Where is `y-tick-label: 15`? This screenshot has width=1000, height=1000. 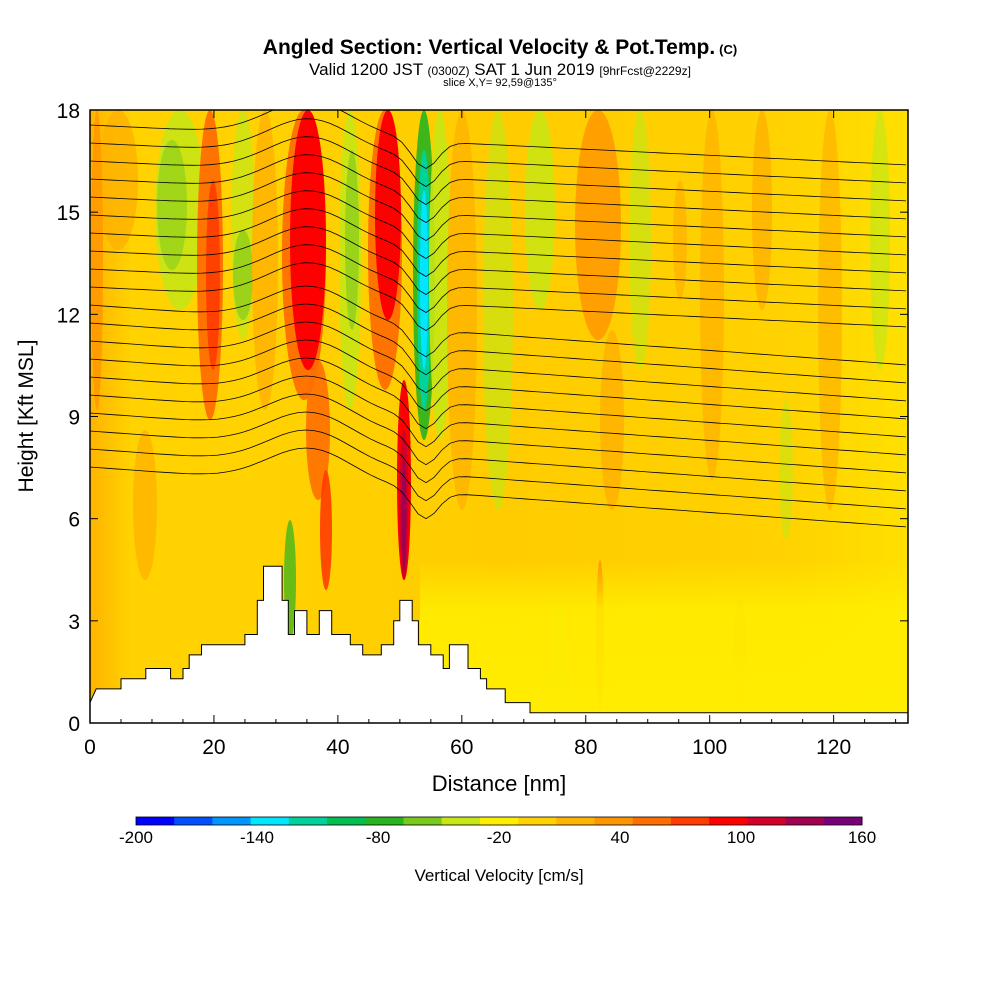 y-tick-label: 15 is located at coordinates (68, 213).